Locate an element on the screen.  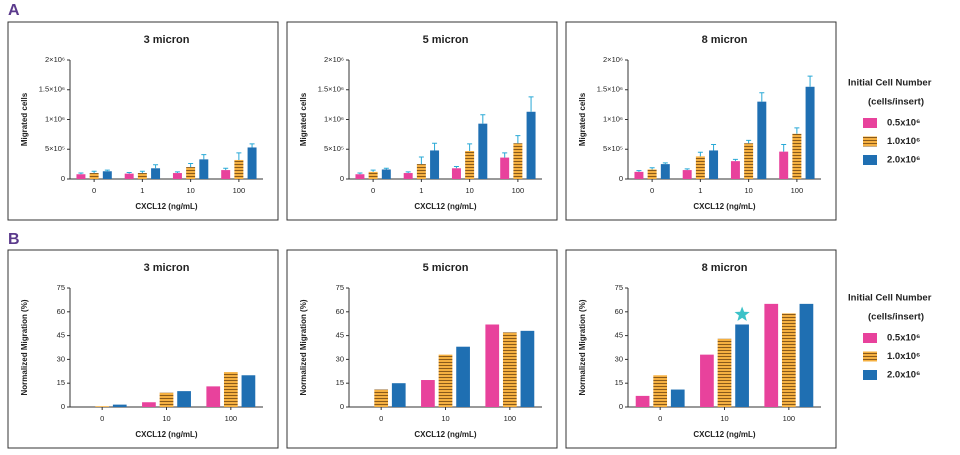
x-tick-label: 1 is located at coordinates (421, 190).